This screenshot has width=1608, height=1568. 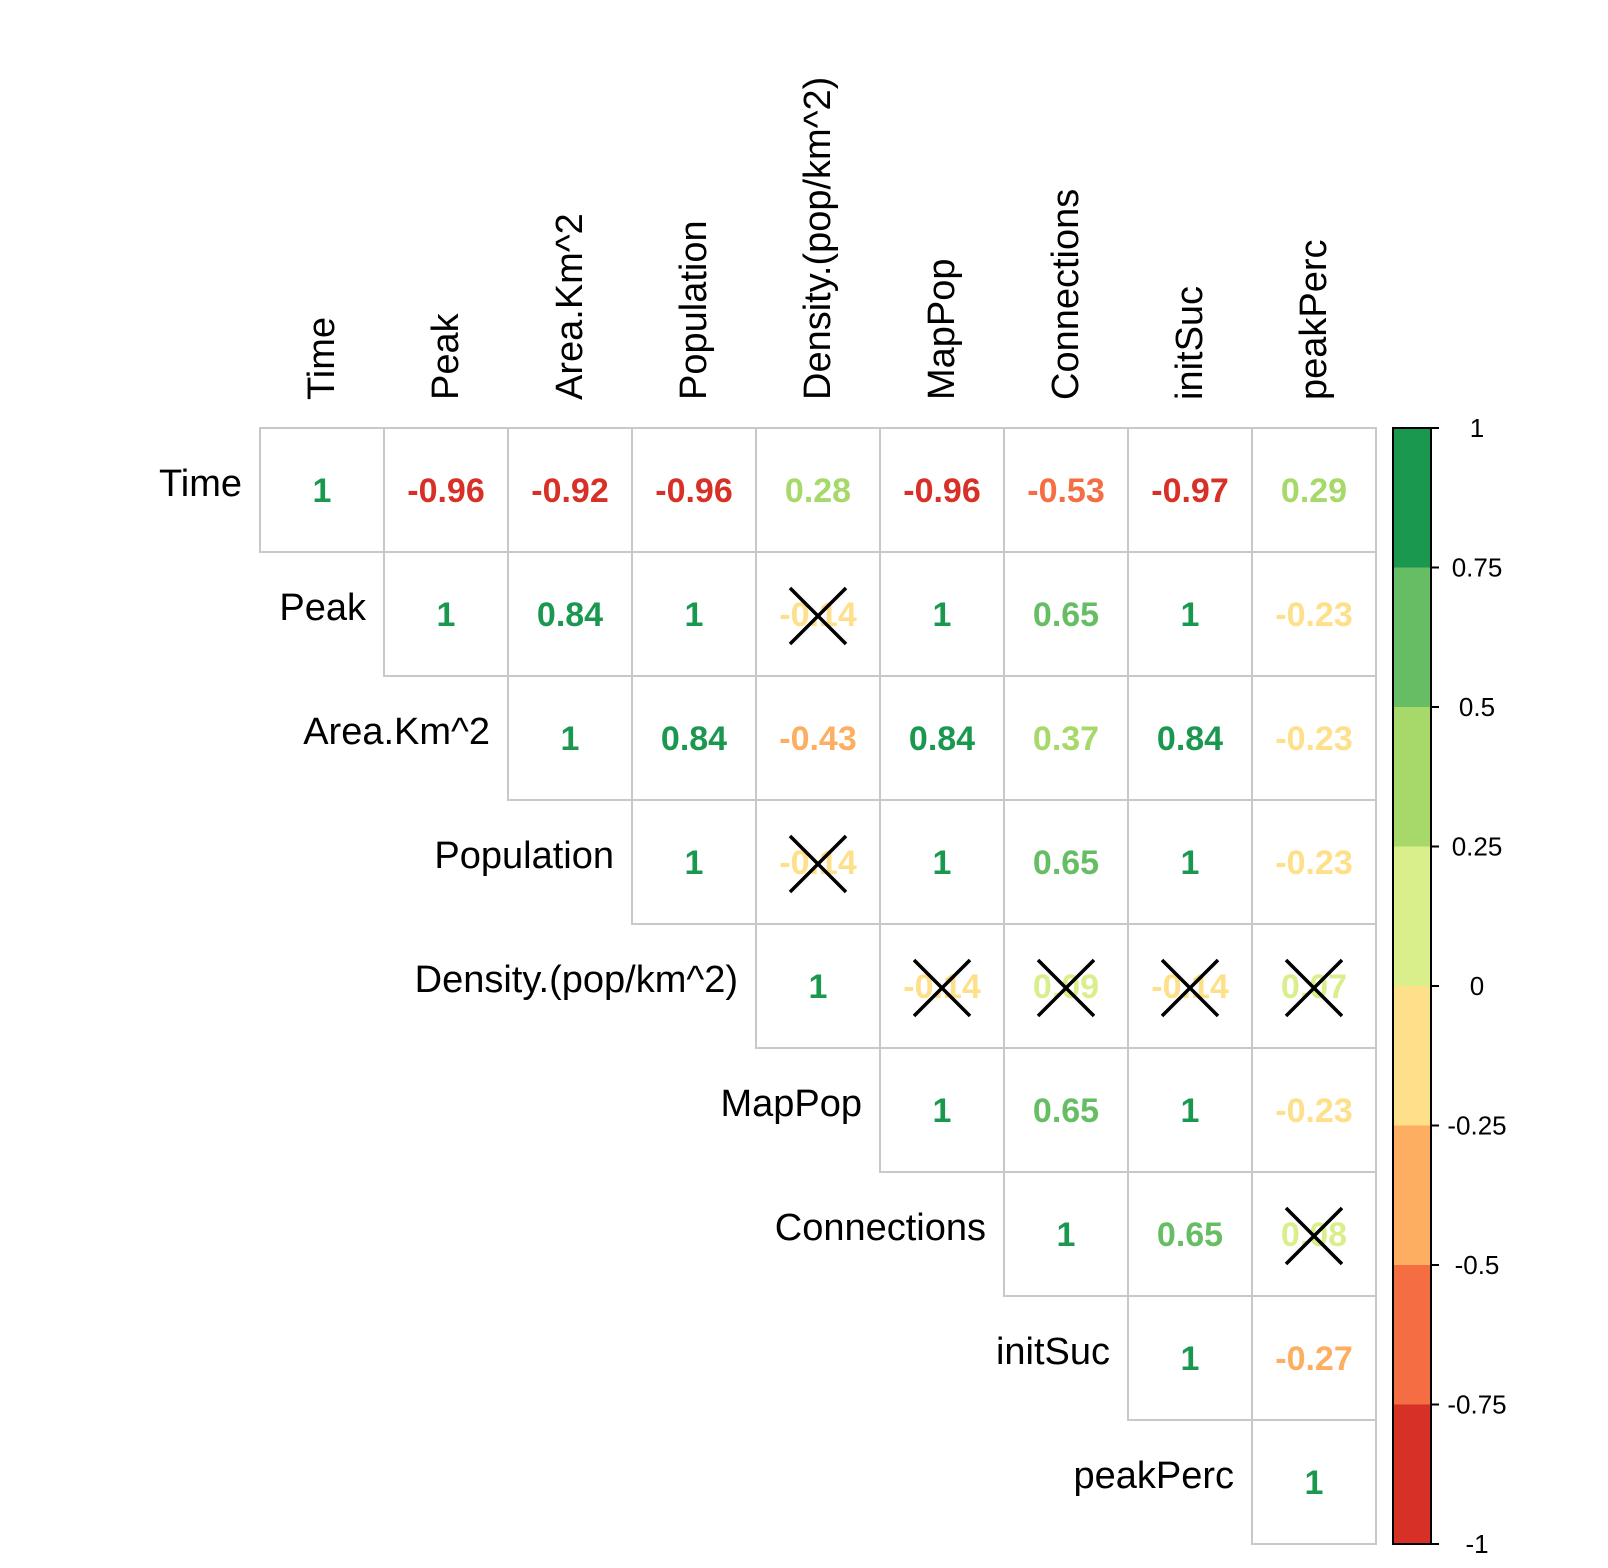 What do you see at coordinates (942, 739) in the screenshot?
I see `cell-value-area-km-2-mappop: 0.84` at bounding box center [942, 739].